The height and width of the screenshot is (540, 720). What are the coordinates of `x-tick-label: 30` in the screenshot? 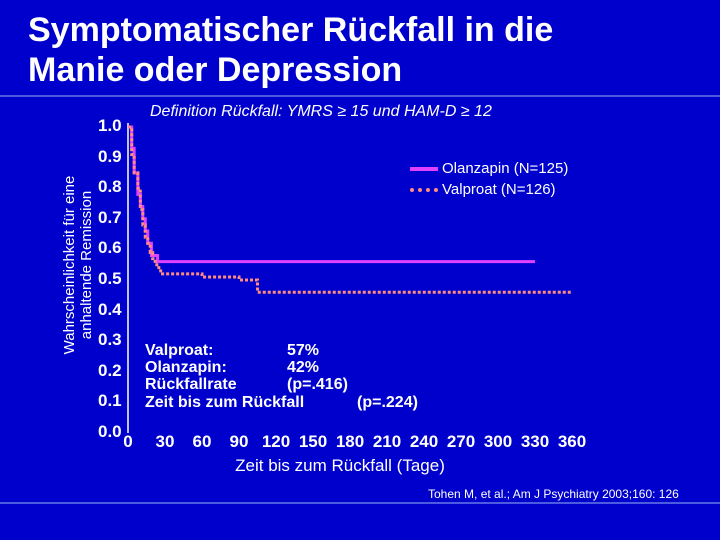 It's located at (165, 441).